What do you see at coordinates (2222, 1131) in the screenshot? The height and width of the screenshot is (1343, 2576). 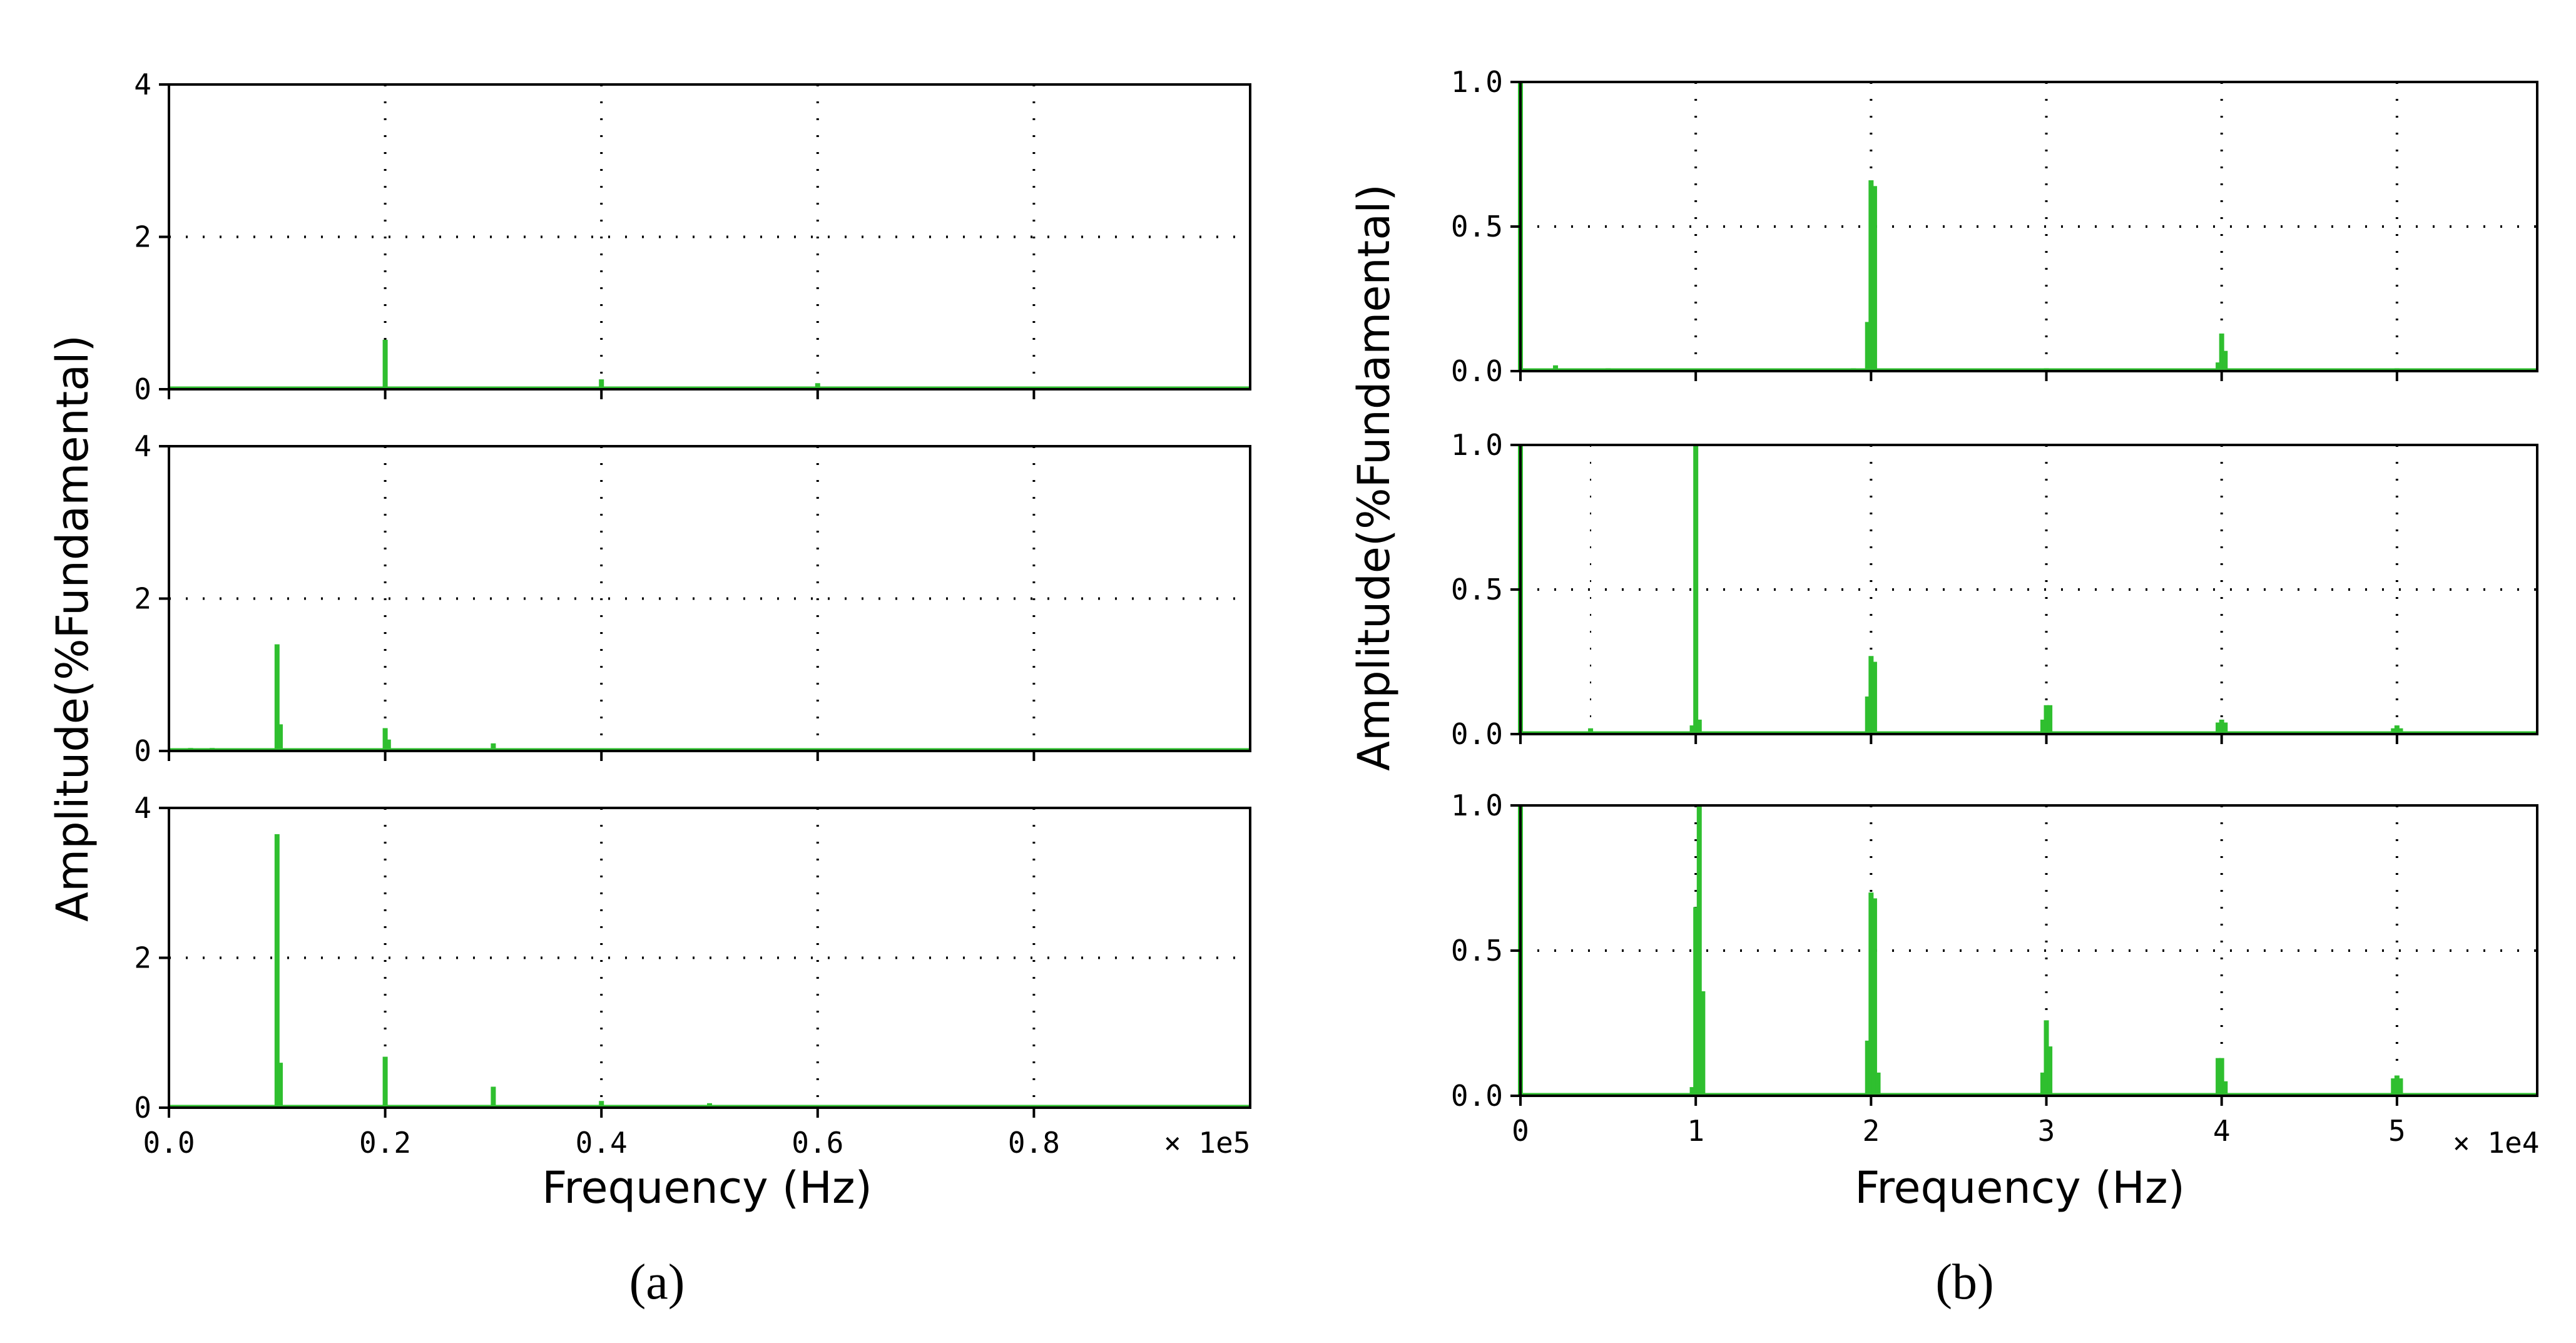 I see `x-tick-label: 4` at bounding box center [2222, 1131].